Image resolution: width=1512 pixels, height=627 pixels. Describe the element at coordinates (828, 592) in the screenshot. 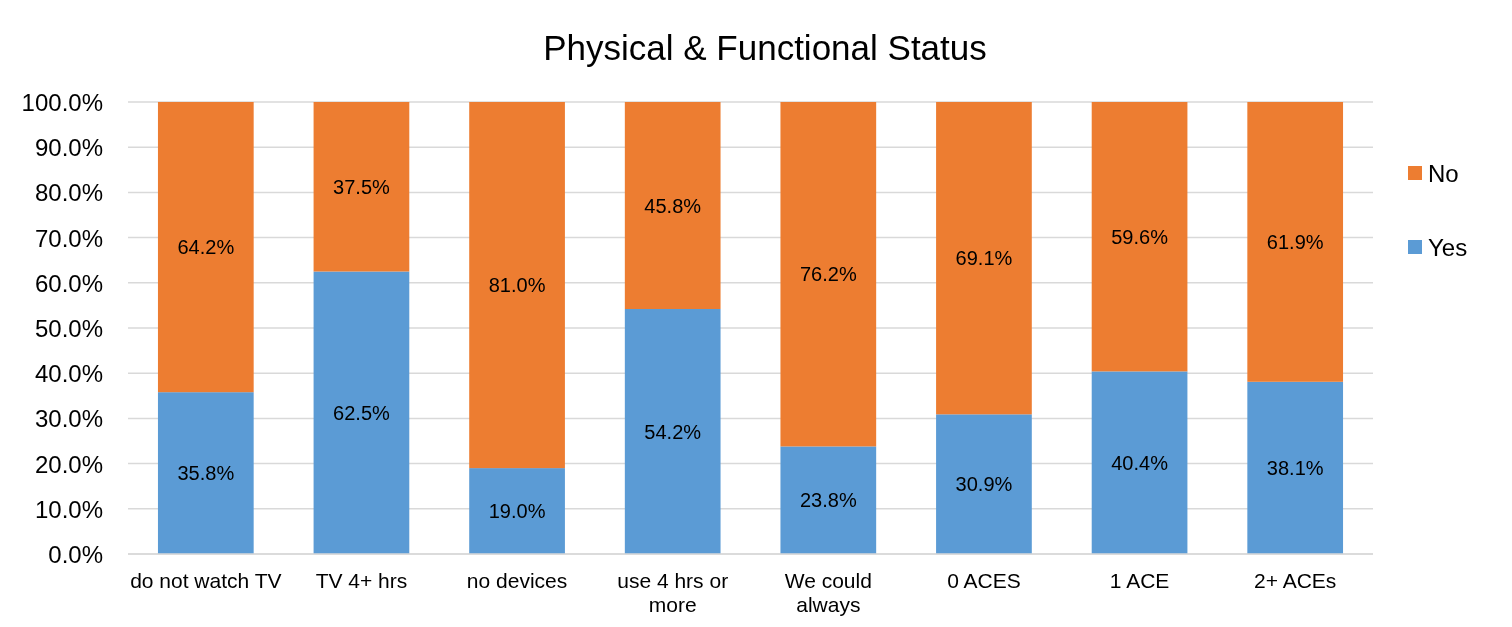

I see `x-tick-label: We could always` at that location.